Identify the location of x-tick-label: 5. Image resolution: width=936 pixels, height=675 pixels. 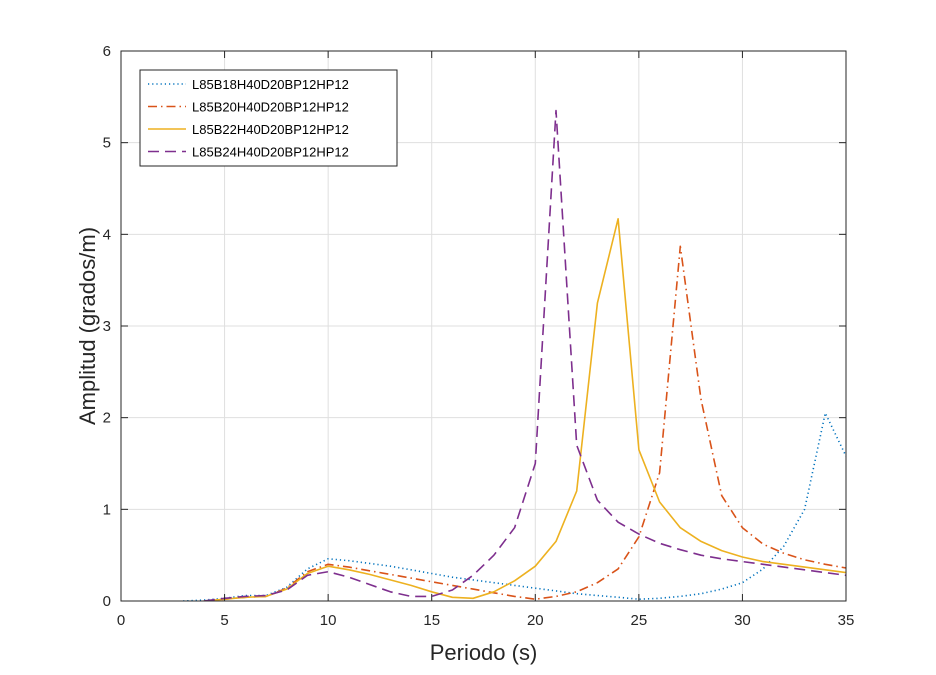
(224, 620).